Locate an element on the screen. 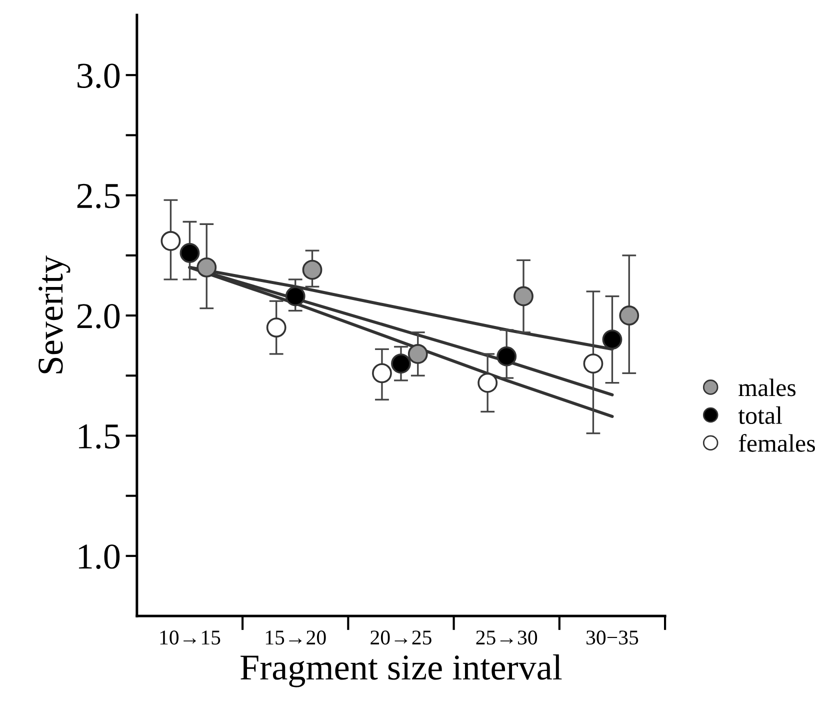 The width and height of the screenshot is (815, 713). x-tick-label: 20→25 is located at coordinates (401, 637).